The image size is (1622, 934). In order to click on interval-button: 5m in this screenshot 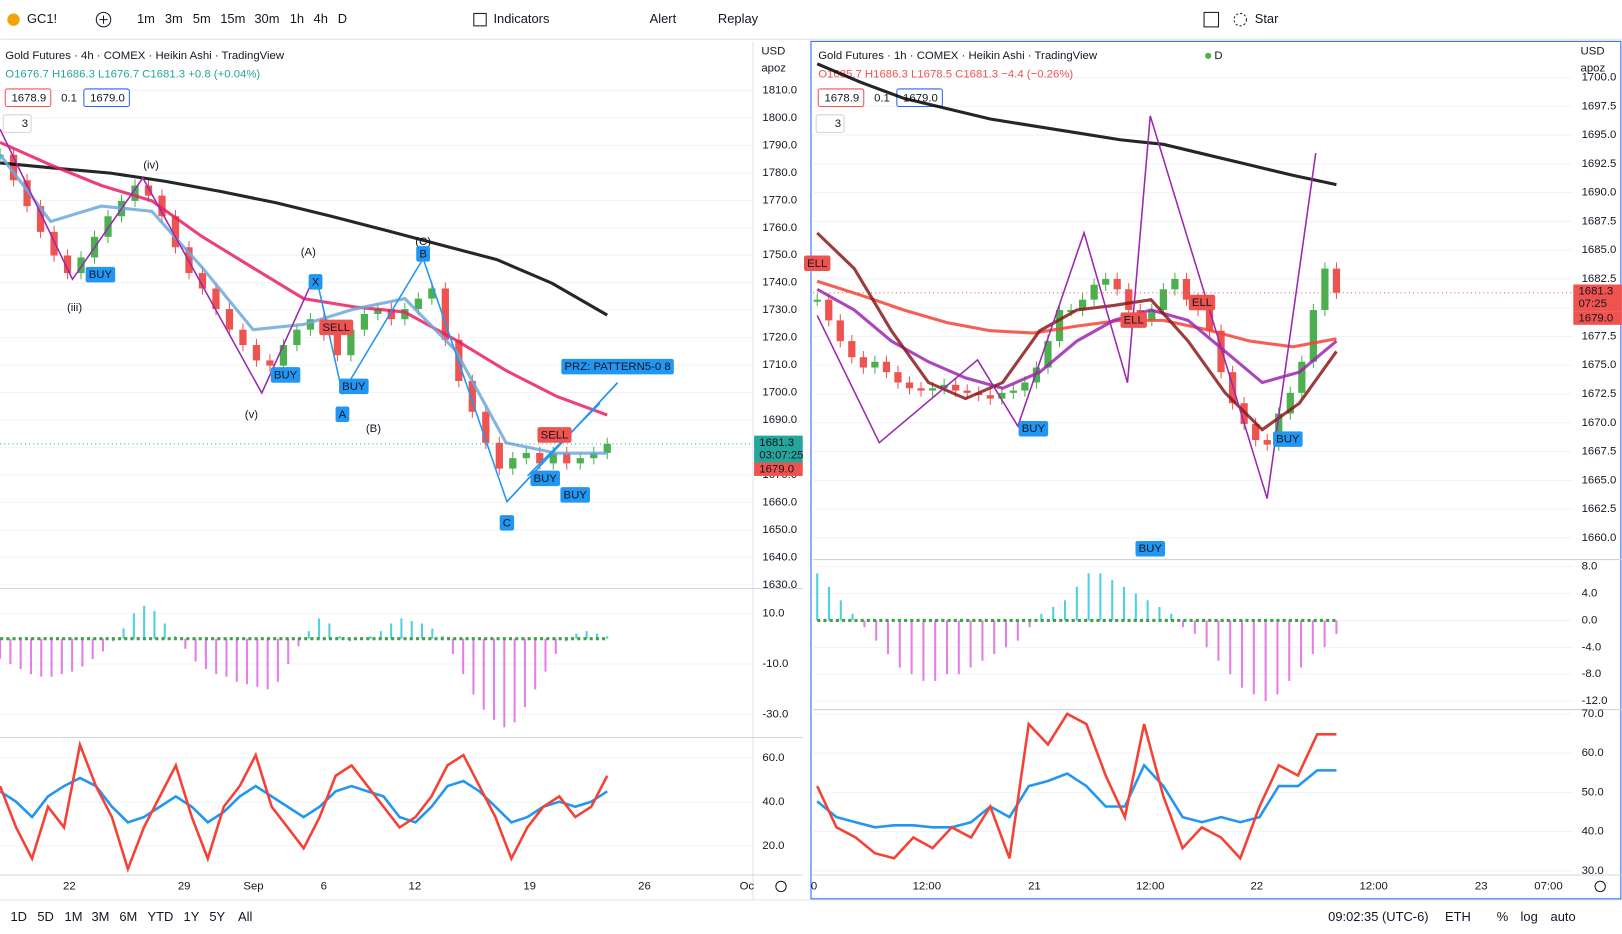, I will do `click(202, 18)`.